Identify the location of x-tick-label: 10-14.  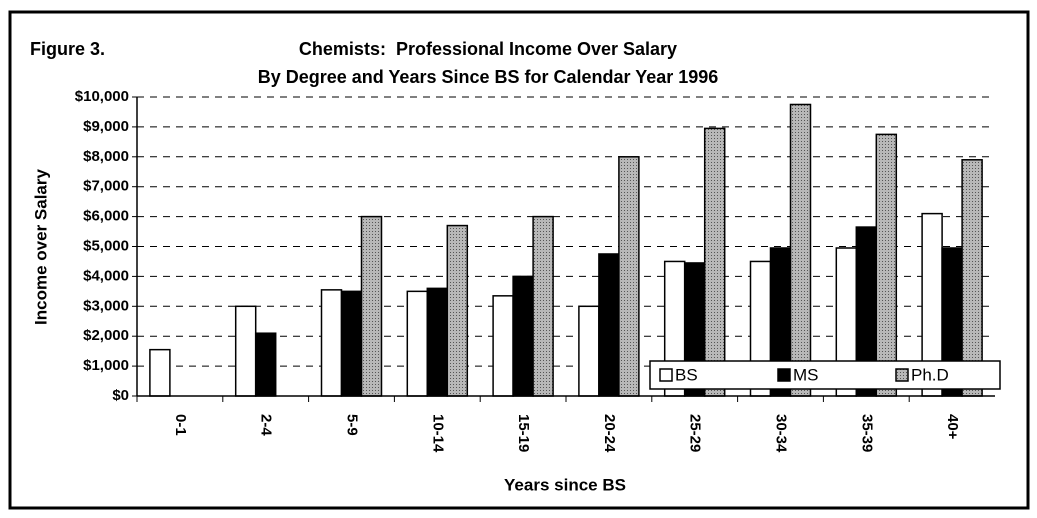
(437, 433).